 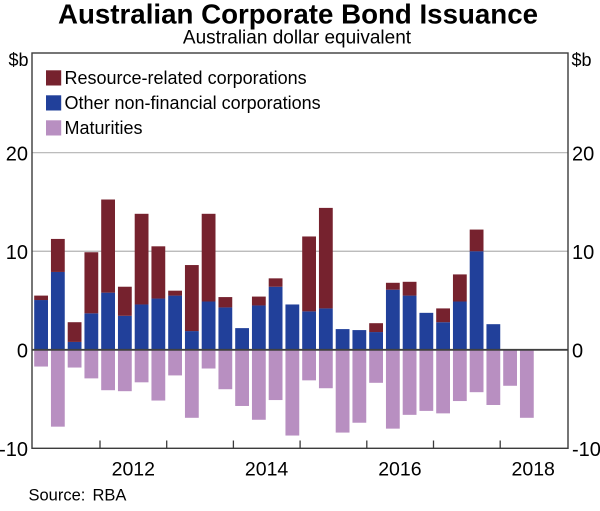 I want to click on svg-text: 2018, so click(x=533, y=470).